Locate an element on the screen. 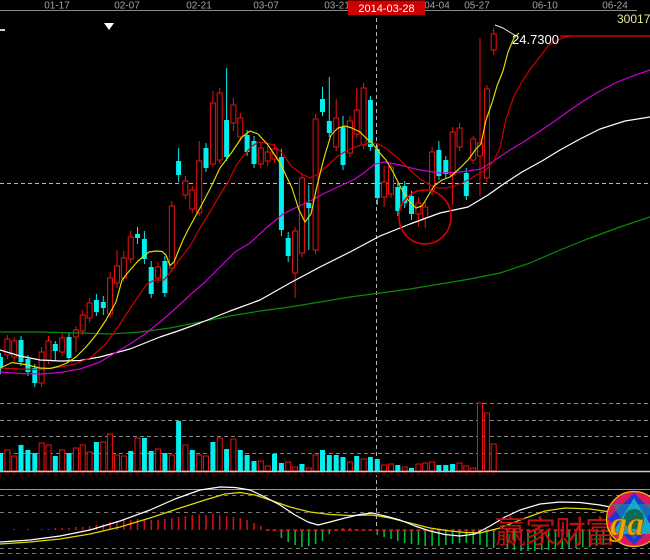  svg-text: 24.7300 is located at coordinates (535, 39).